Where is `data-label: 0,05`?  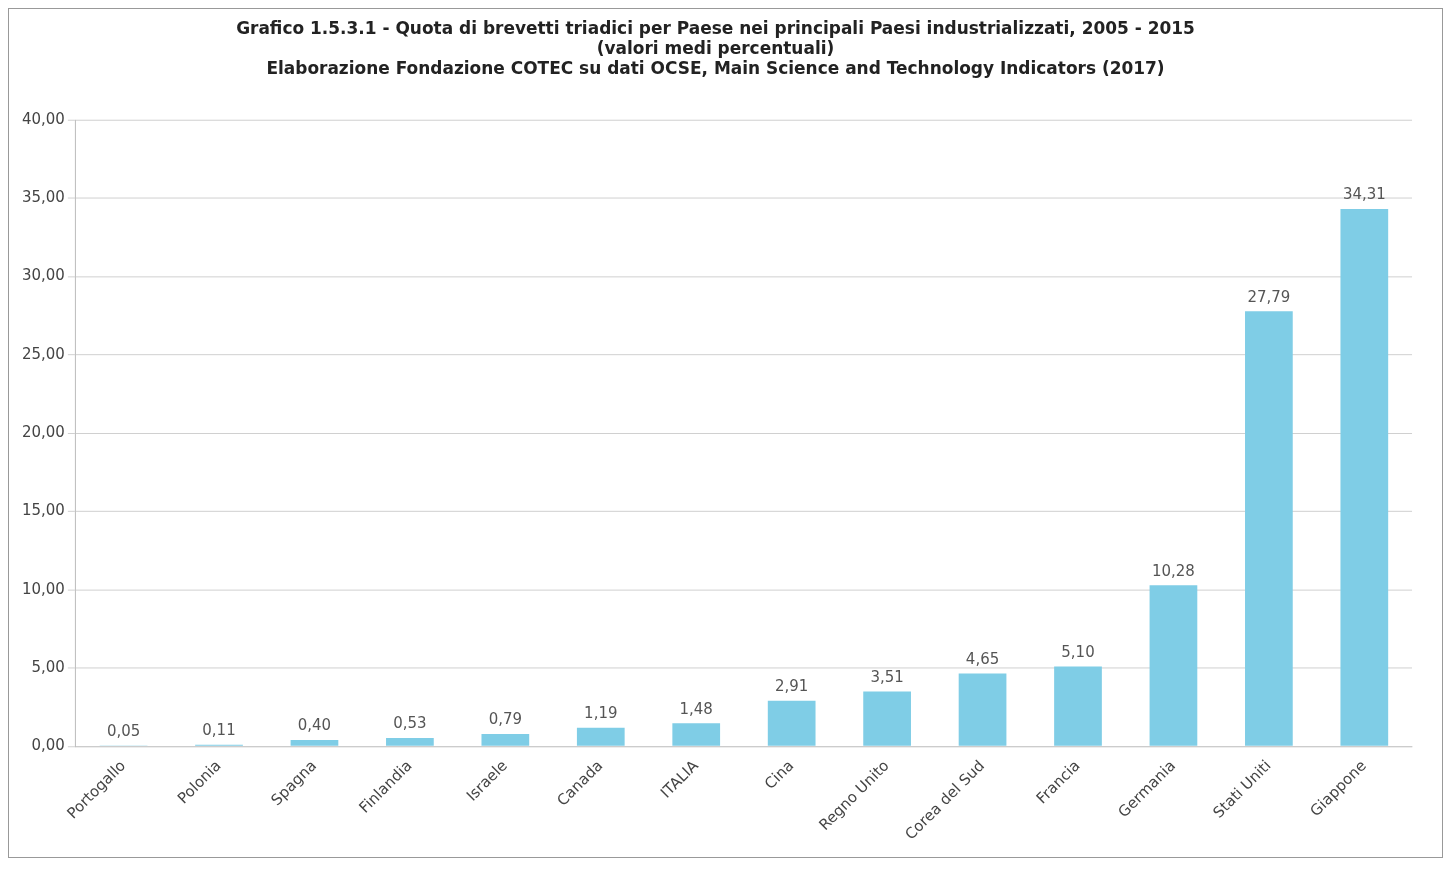
data-label: 0,05 is located at coordinates (123, 730).